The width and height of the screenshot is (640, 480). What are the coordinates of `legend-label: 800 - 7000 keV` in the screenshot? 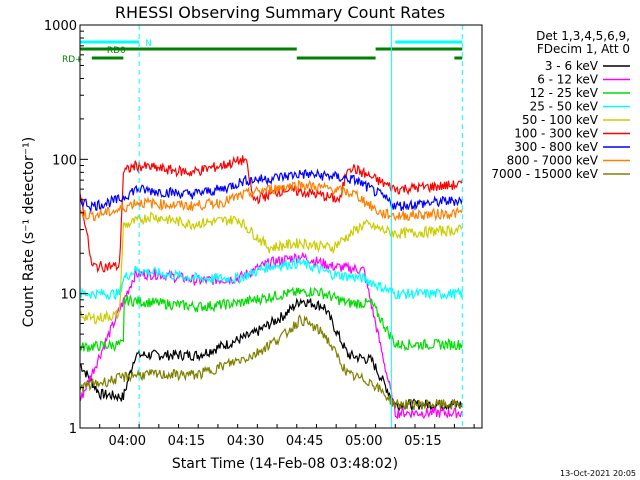 It's located at (553, 161).